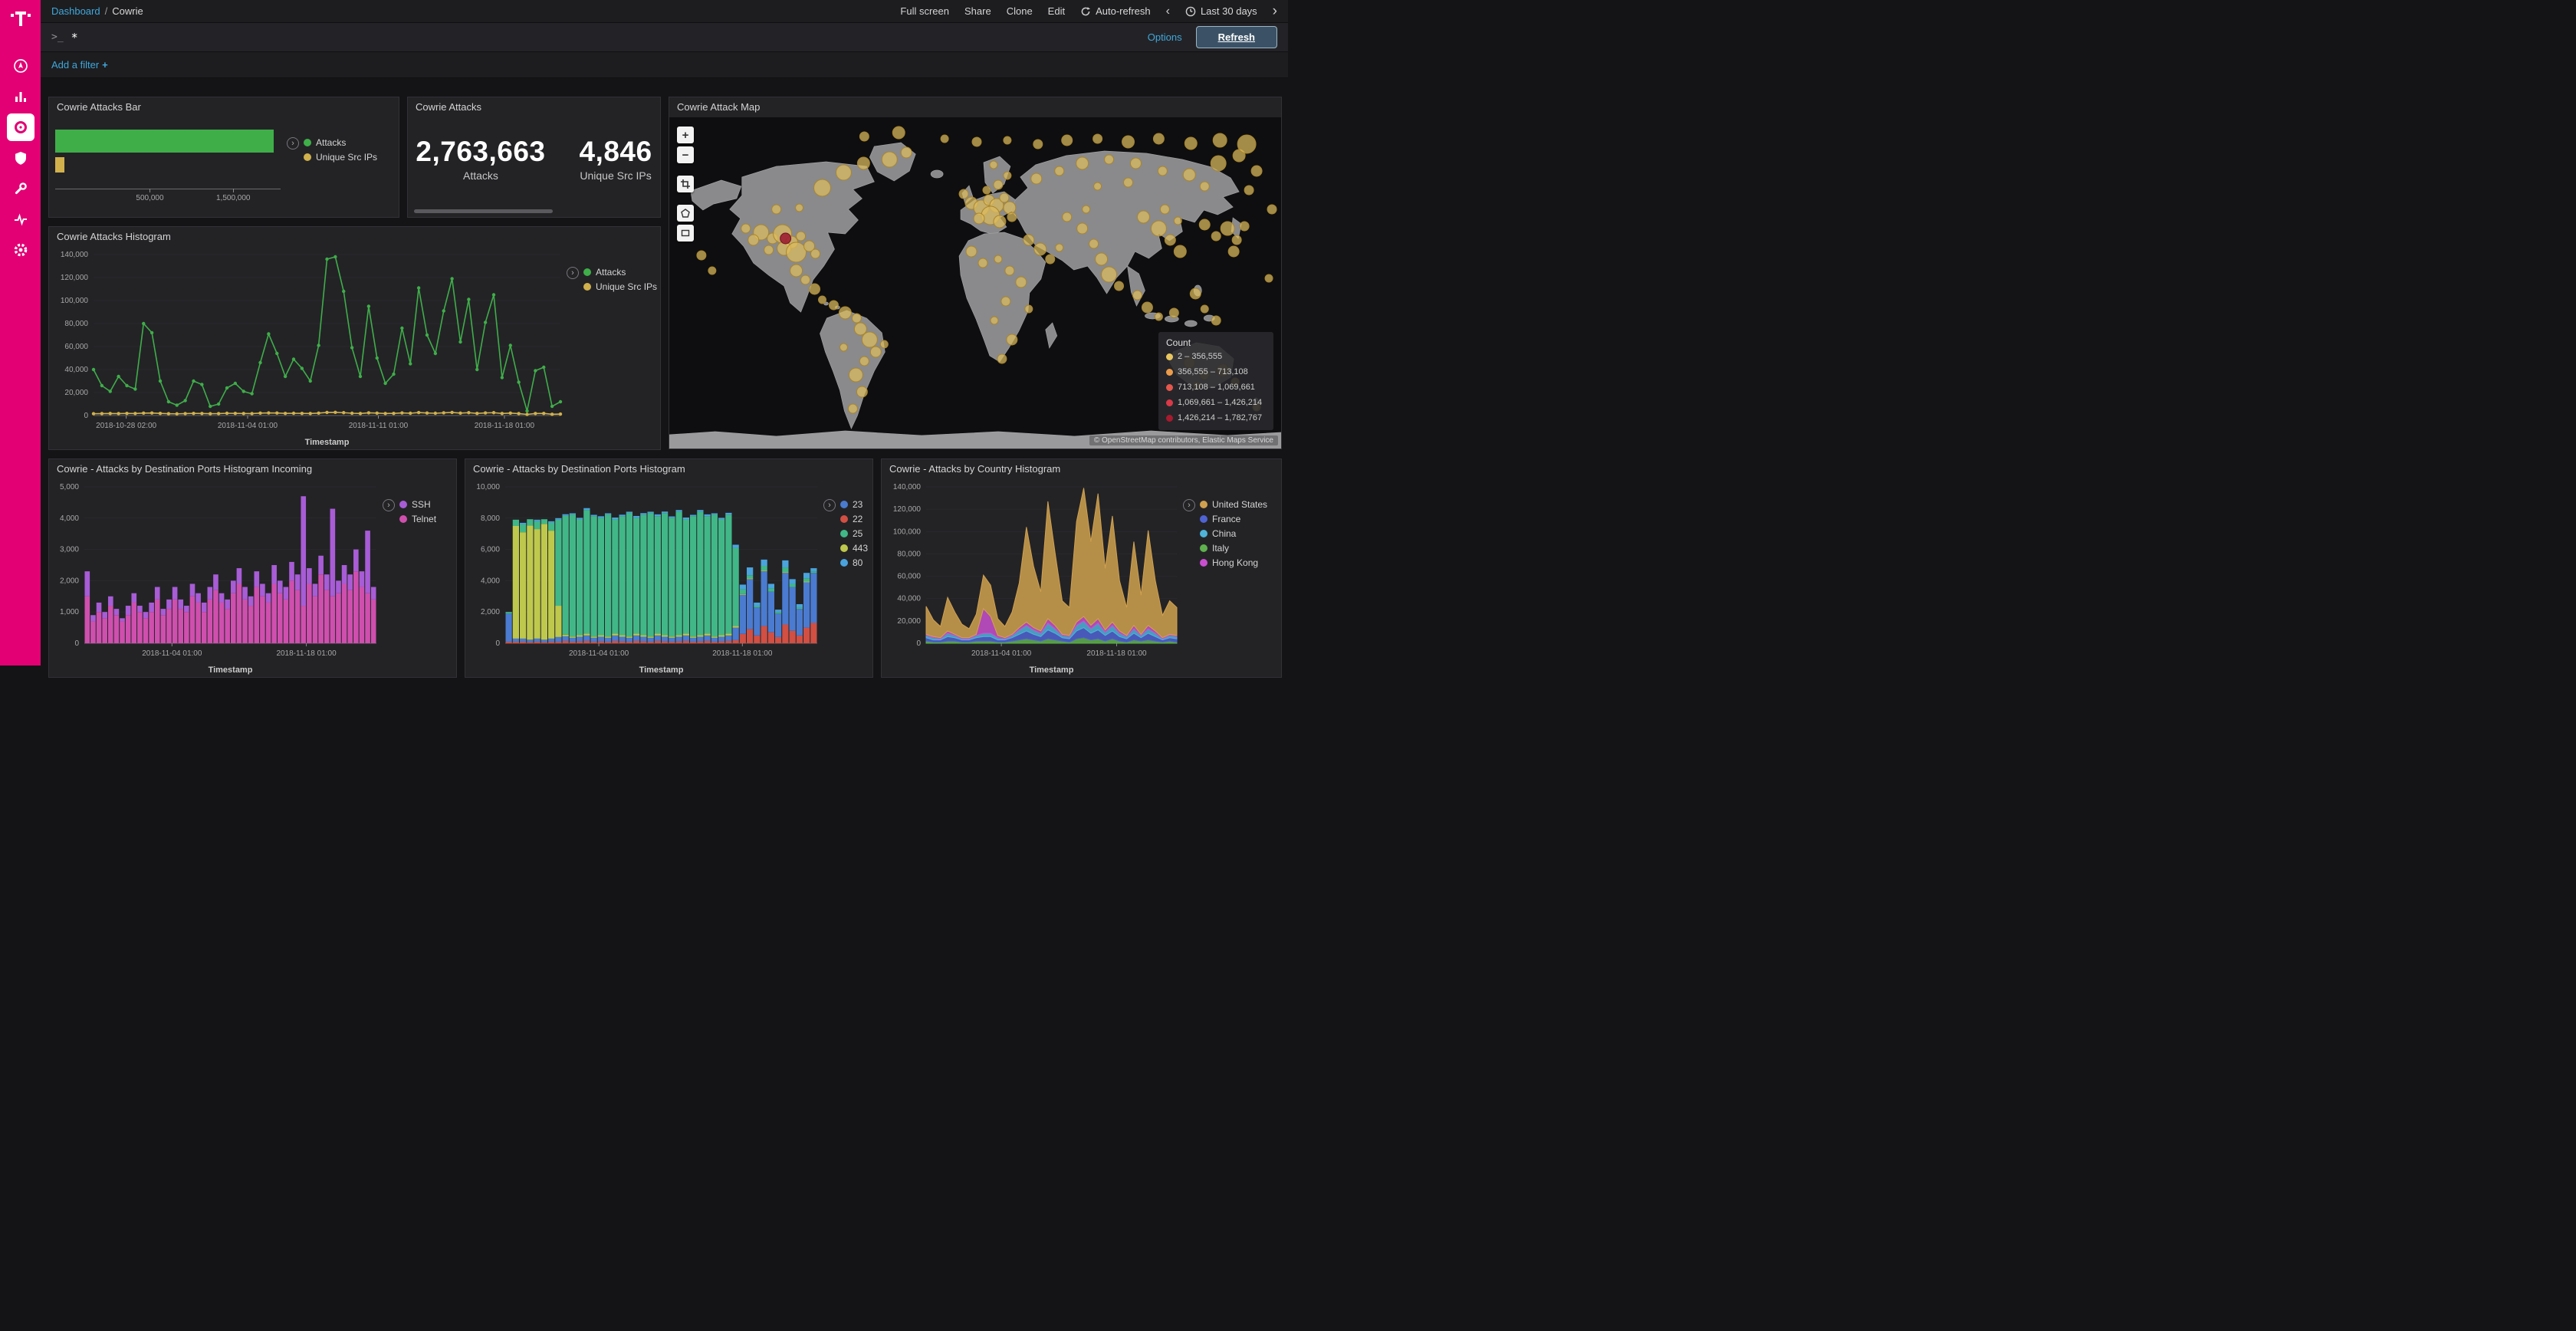  Describe the element at coordinates (686, 154) in the screenshot. I see `zoom-out-button: −` at that location.